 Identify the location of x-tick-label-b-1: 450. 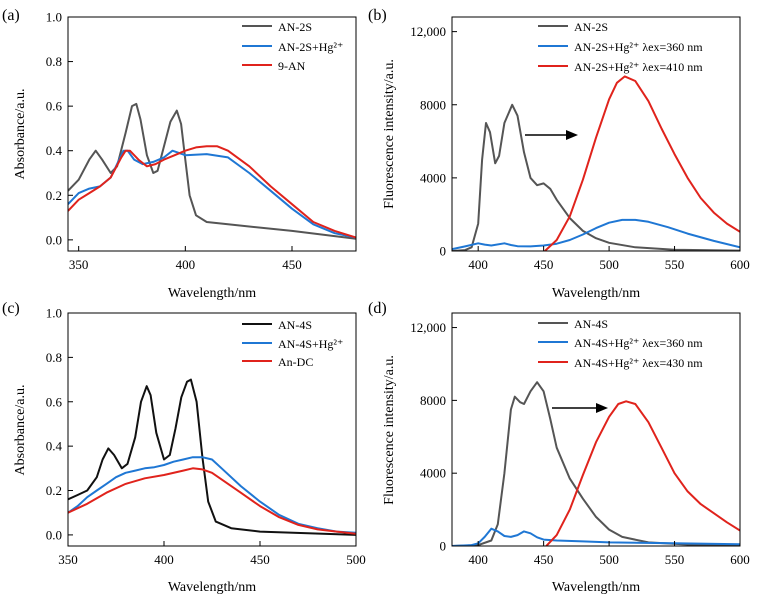
(544, 264).